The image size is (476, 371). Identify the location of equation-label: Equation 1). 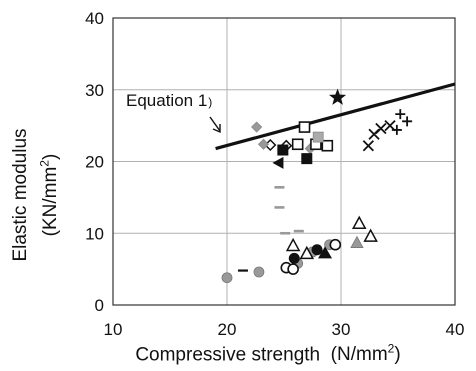
(169, 100).